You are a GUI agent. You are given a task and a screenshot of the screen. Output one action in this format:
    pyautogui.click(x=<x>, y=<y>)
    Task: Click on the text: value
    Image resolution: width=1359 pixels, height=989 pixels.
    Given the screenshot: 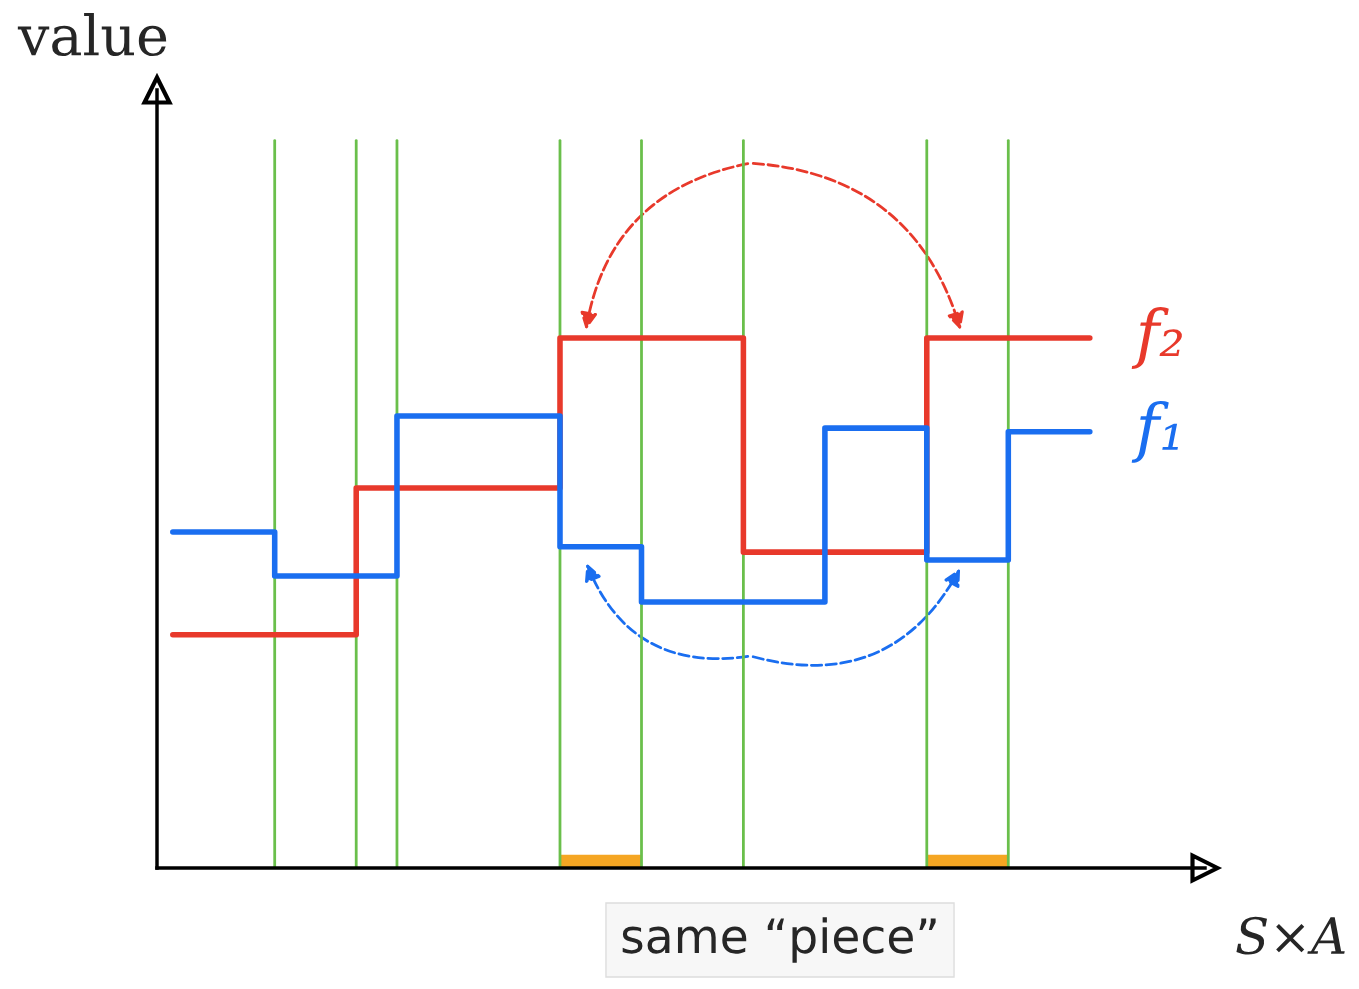 What is the action you would take?
    pyautogui.click(x=92, y=35)
    